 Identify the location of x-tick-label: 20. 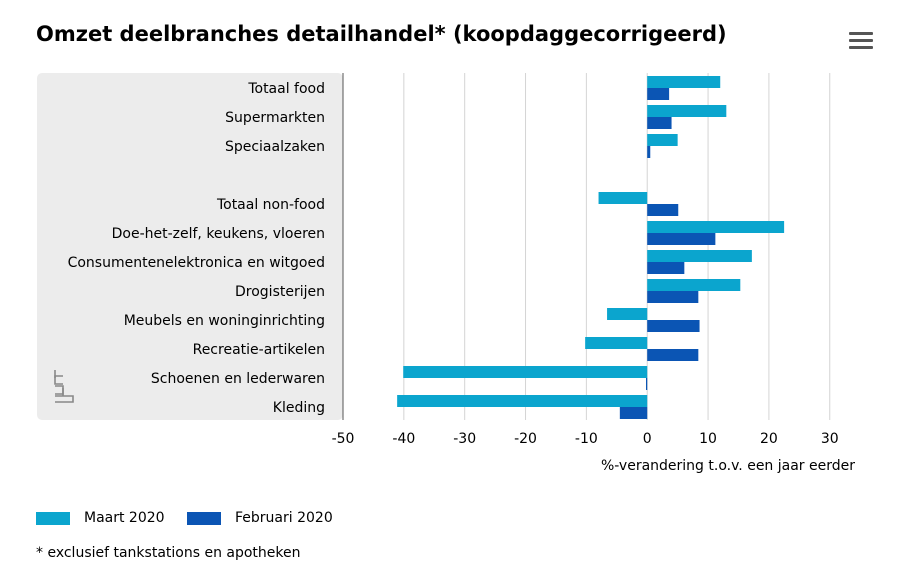
(769, 439).